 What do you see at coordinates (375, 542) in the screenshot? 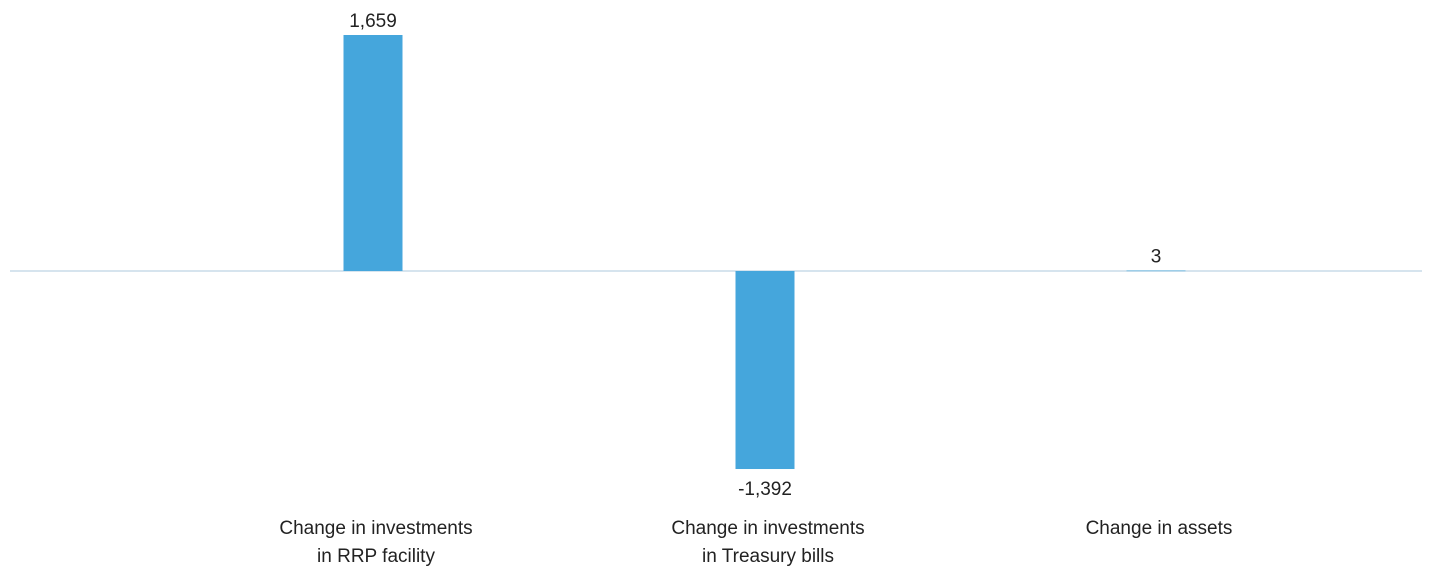
I see `category-label-0: Change in investments in RRP facility` at bounding box center [375, 542].